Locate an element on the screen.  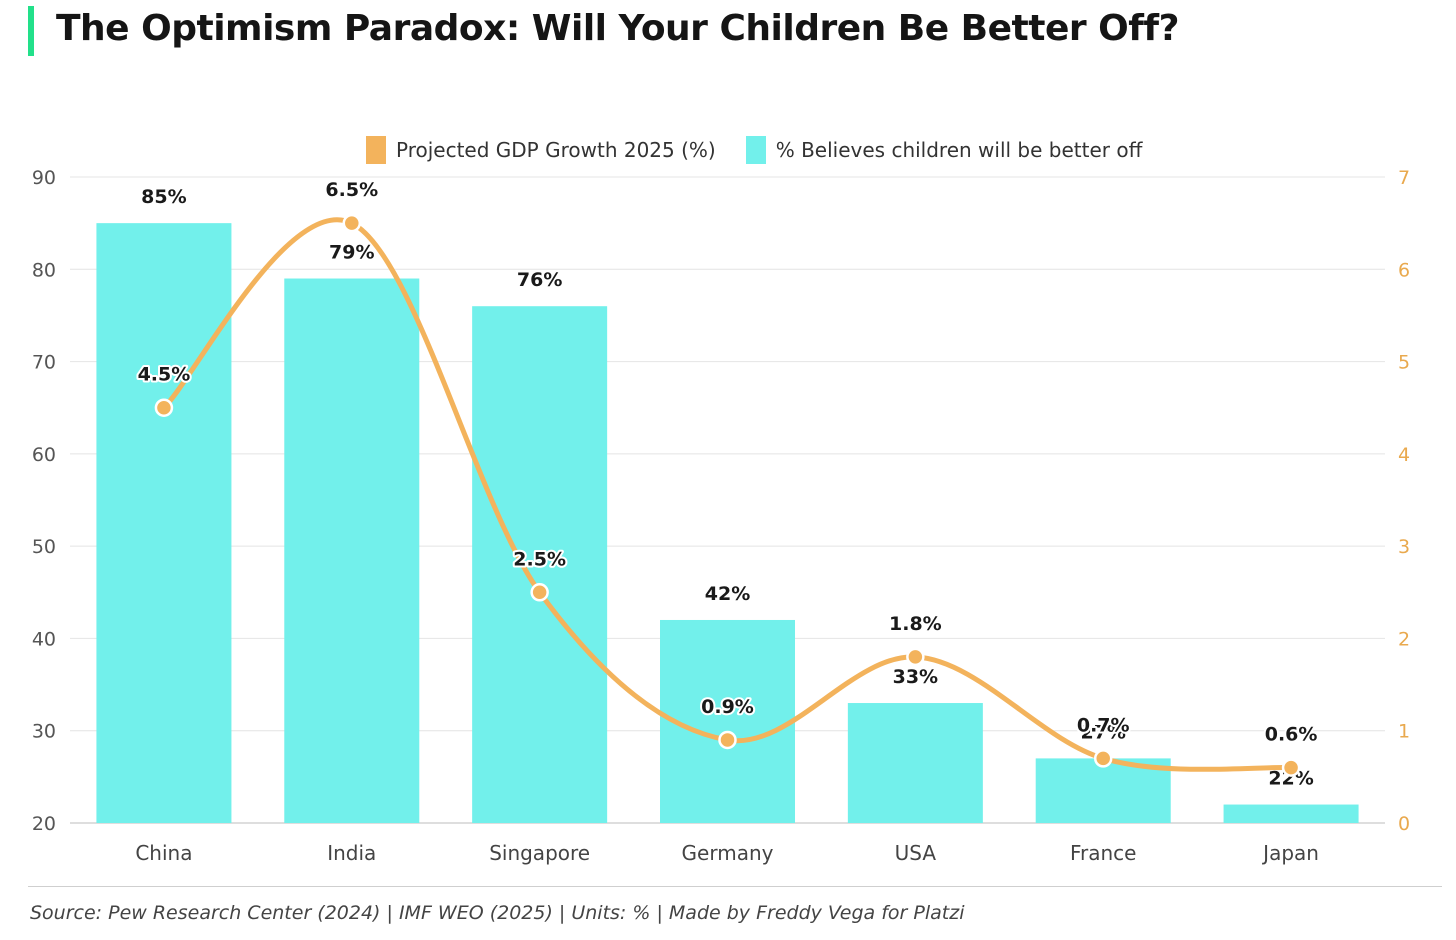
y-left-tick-label: 40 is located at coordinates (44, 639).